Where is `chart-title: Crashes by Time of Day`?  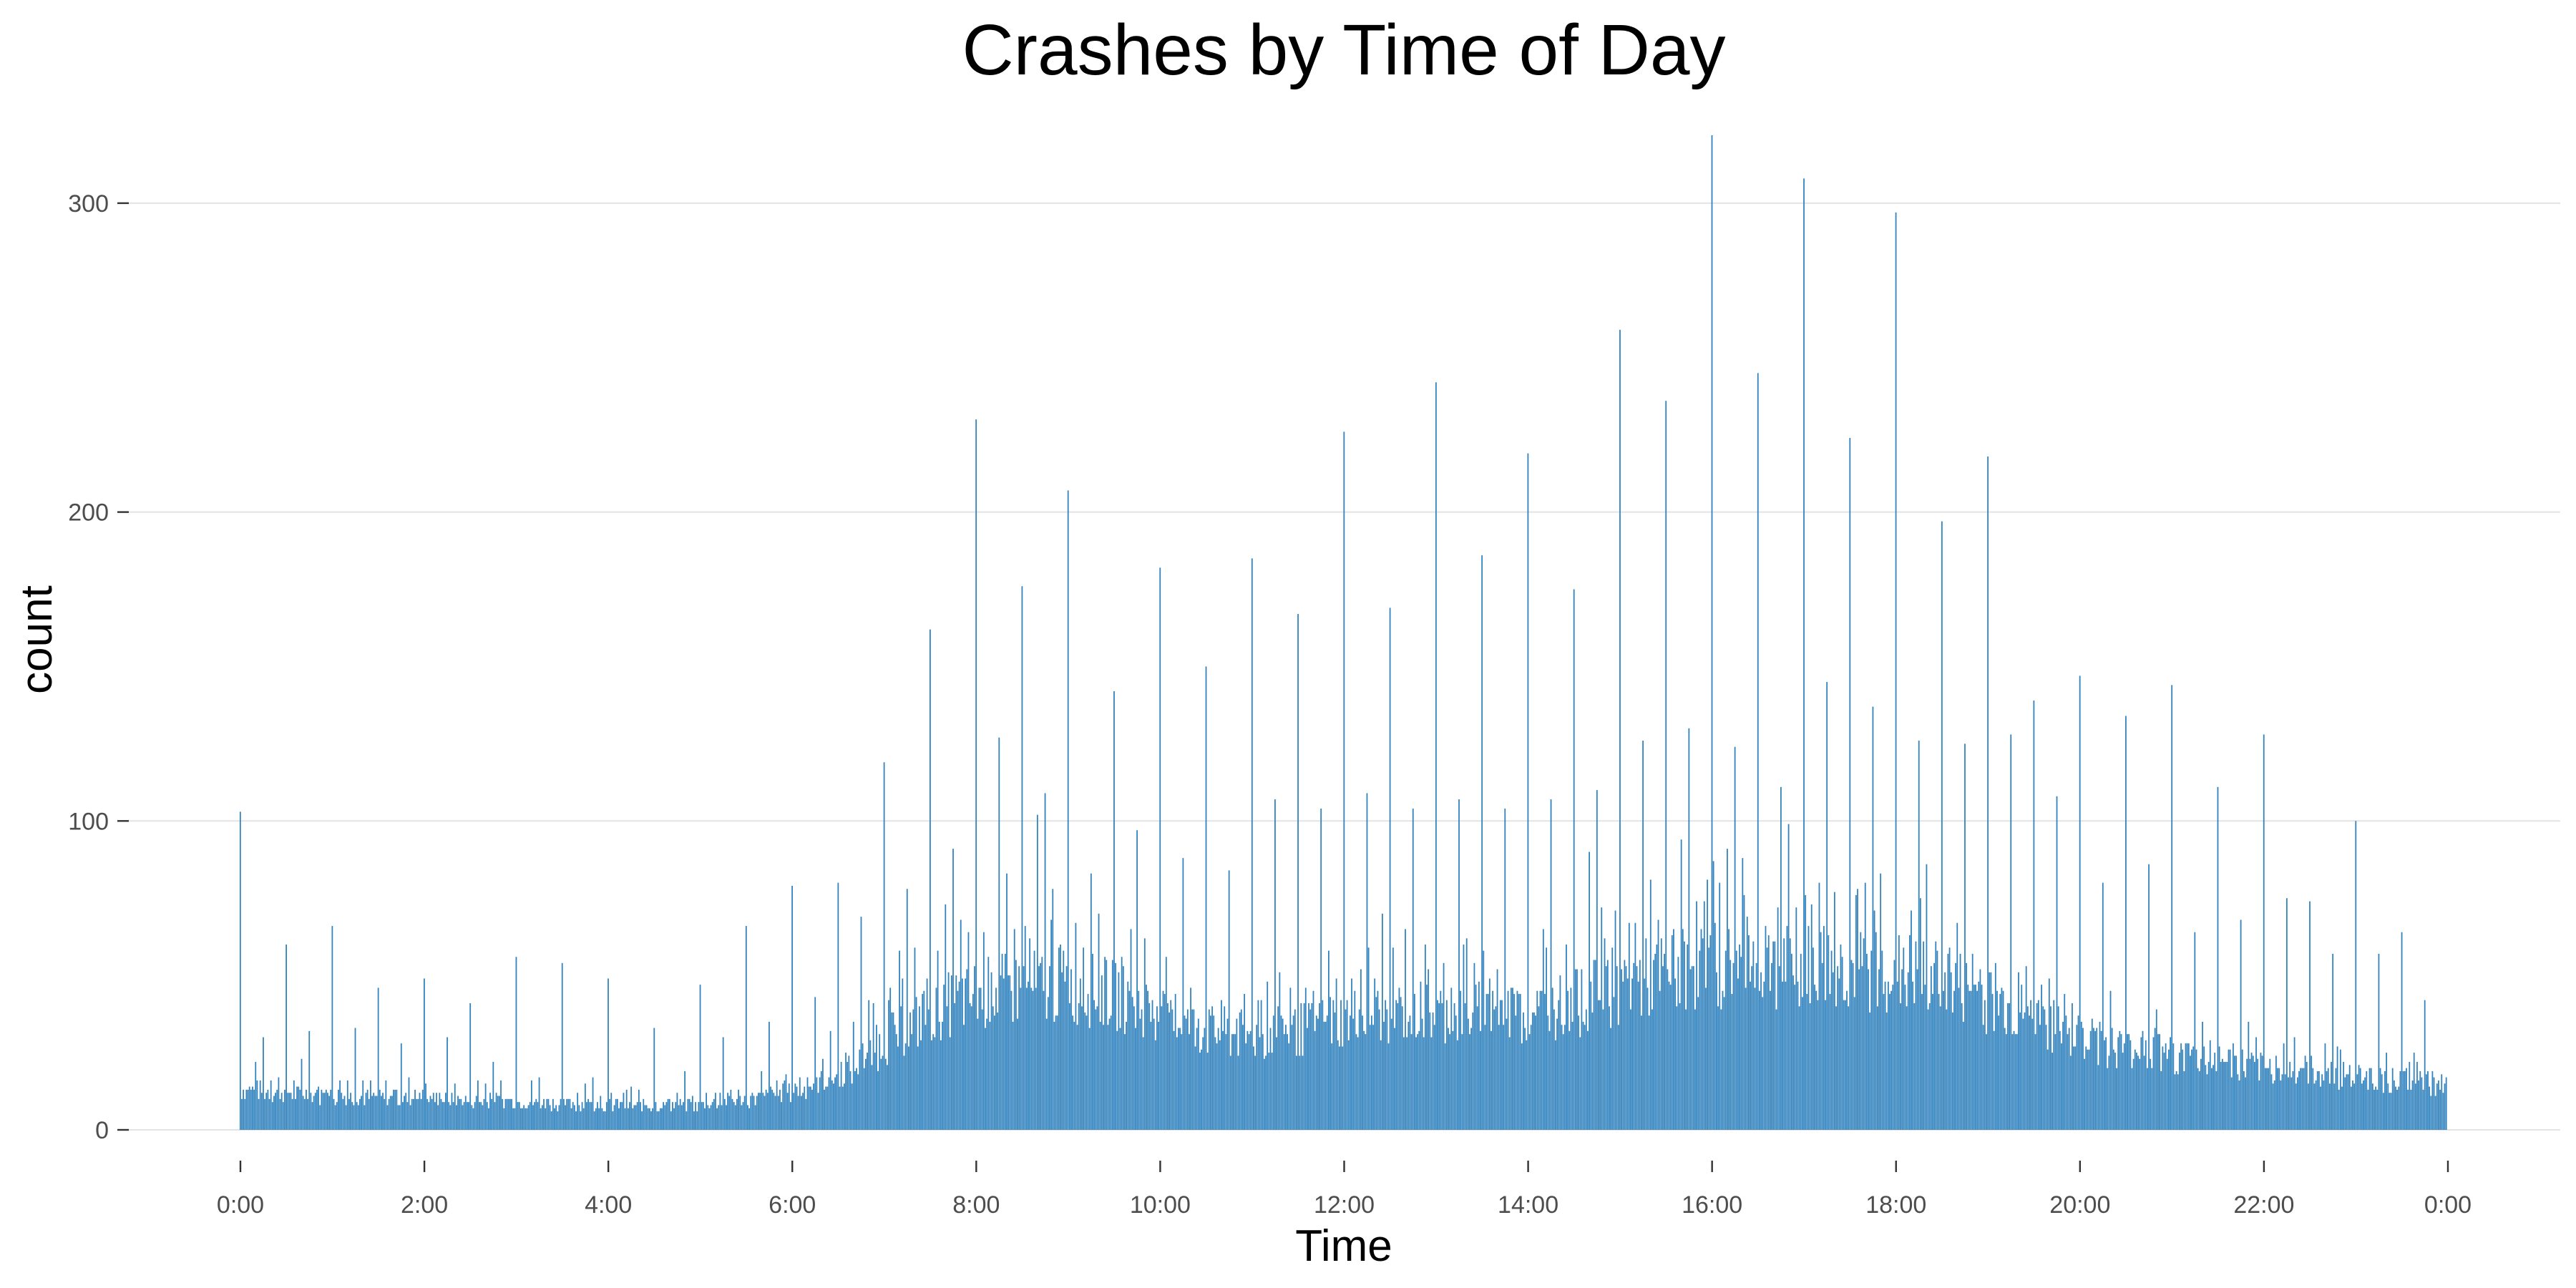
chart-title: Crashes by Time of Day is located at coordinates (1343, 50).